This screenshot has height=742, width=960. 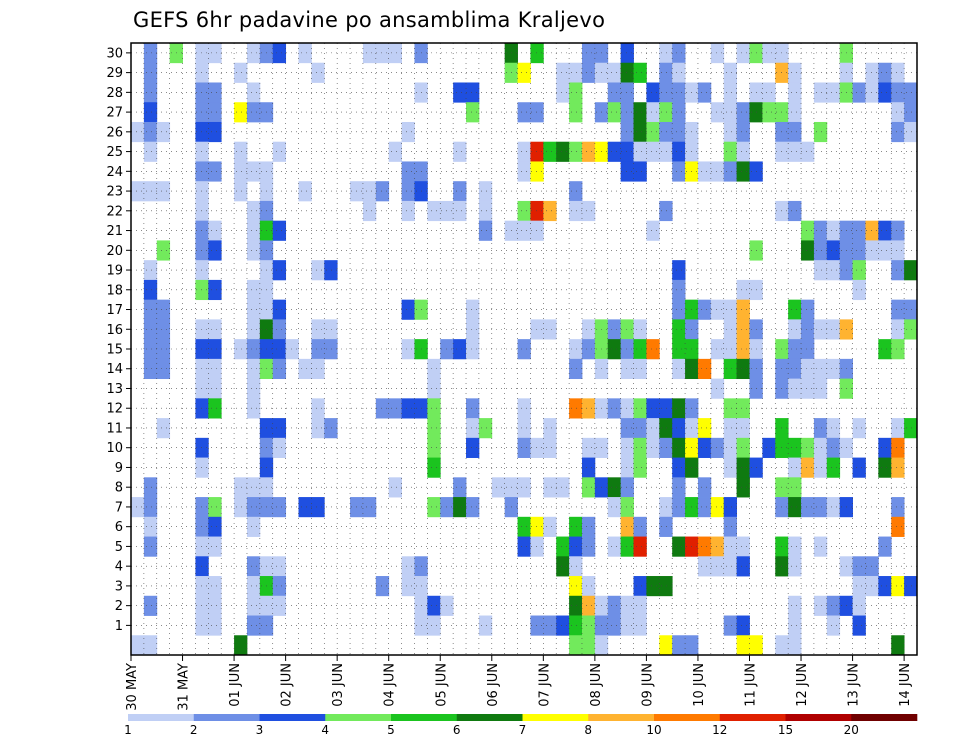 What do you see at coordinates (184, 687) in the screenshot?
I see `x-tick-label: 31 MAY` at bounding box center [184, 687].